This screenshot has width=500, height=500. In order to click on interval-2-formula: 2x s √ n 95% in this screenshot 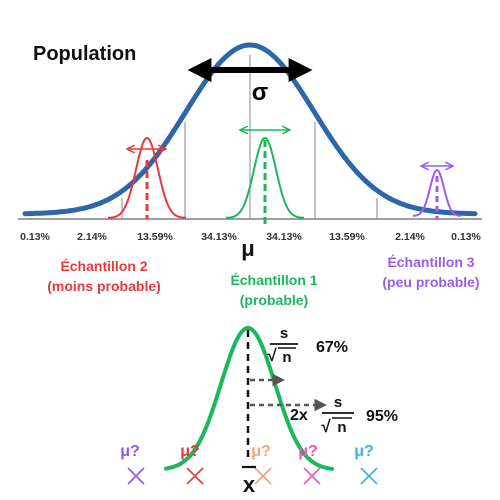, I will do `click(344, 415)`.